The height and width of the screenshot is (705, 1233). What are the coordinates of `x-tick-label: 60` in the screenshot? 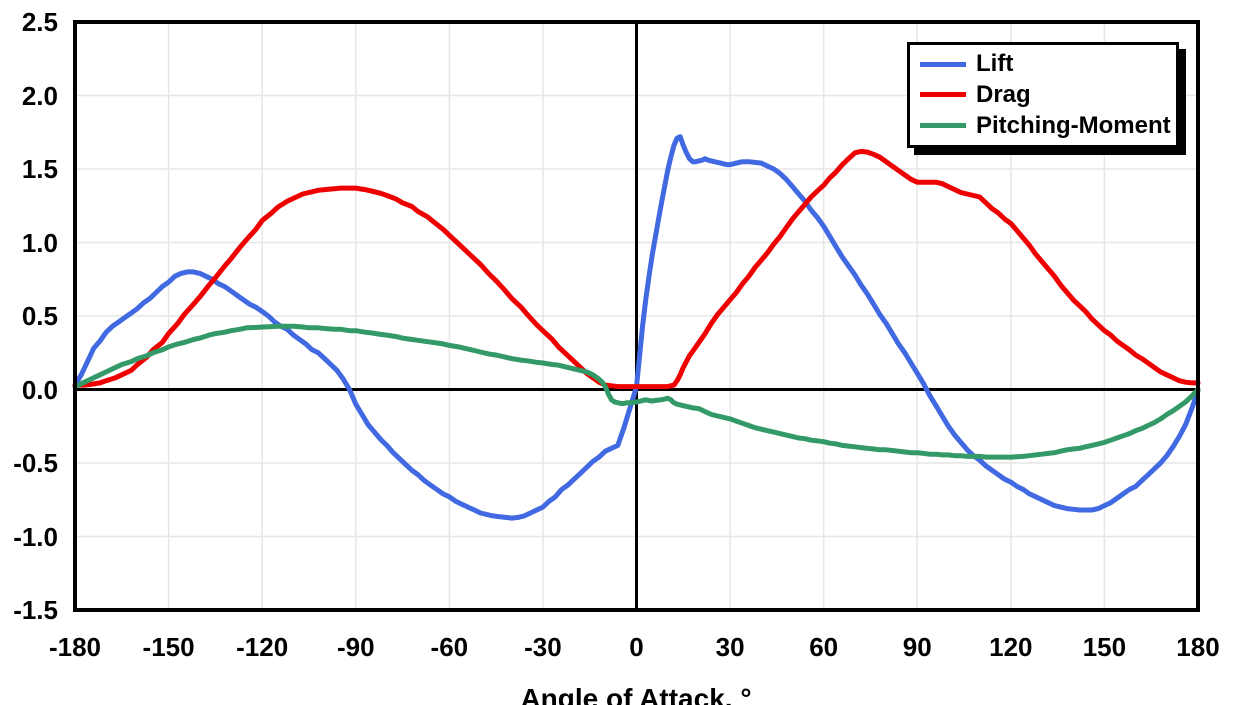 It's located at (824, 647).